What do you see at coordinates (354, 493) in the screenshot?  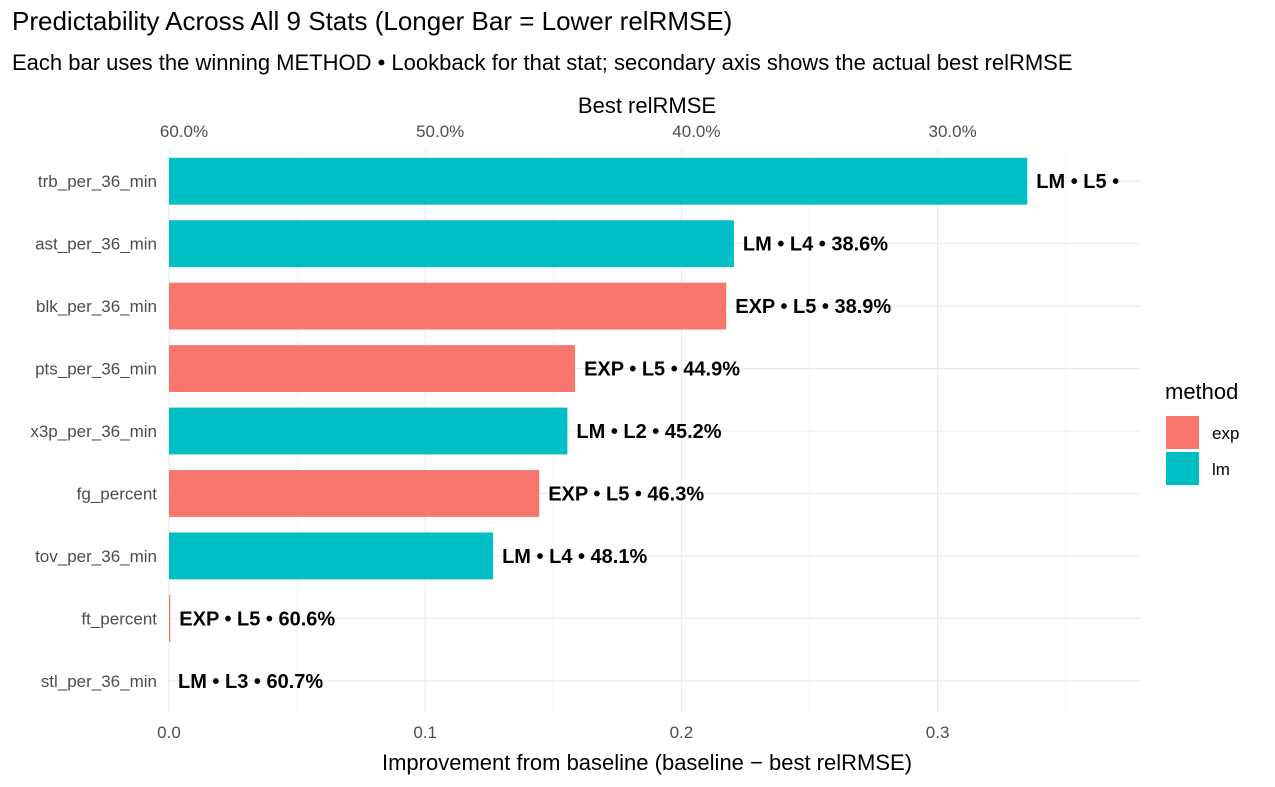 I see `bar-fg_percent` at bounding box center [354, 493].